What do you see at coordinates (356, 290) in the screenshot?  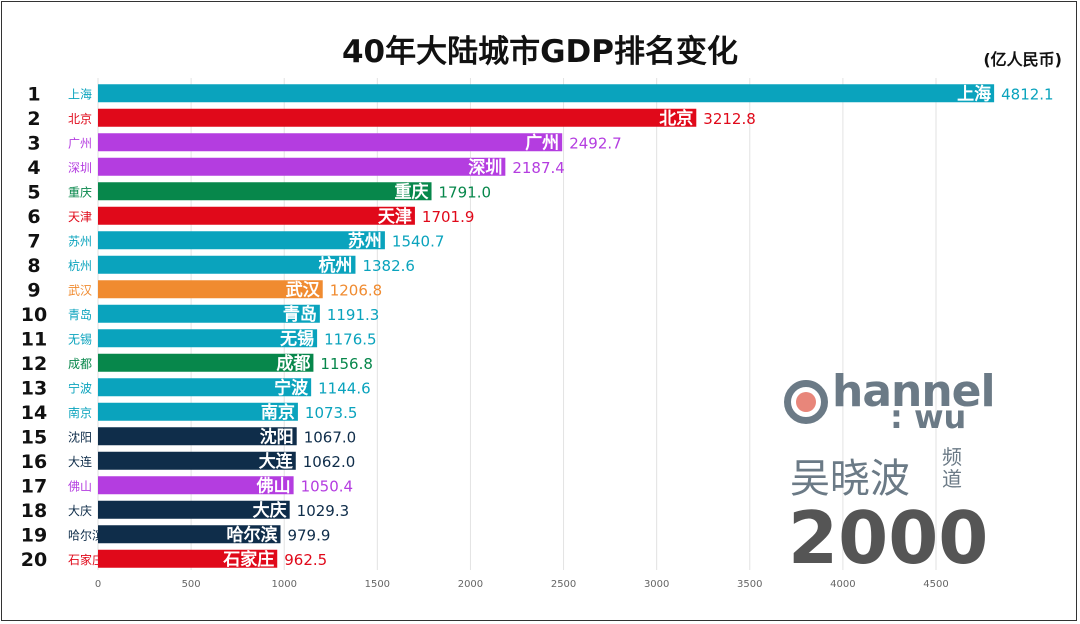 I see `value-label: 1206.8` at bounding box center [356, 290].